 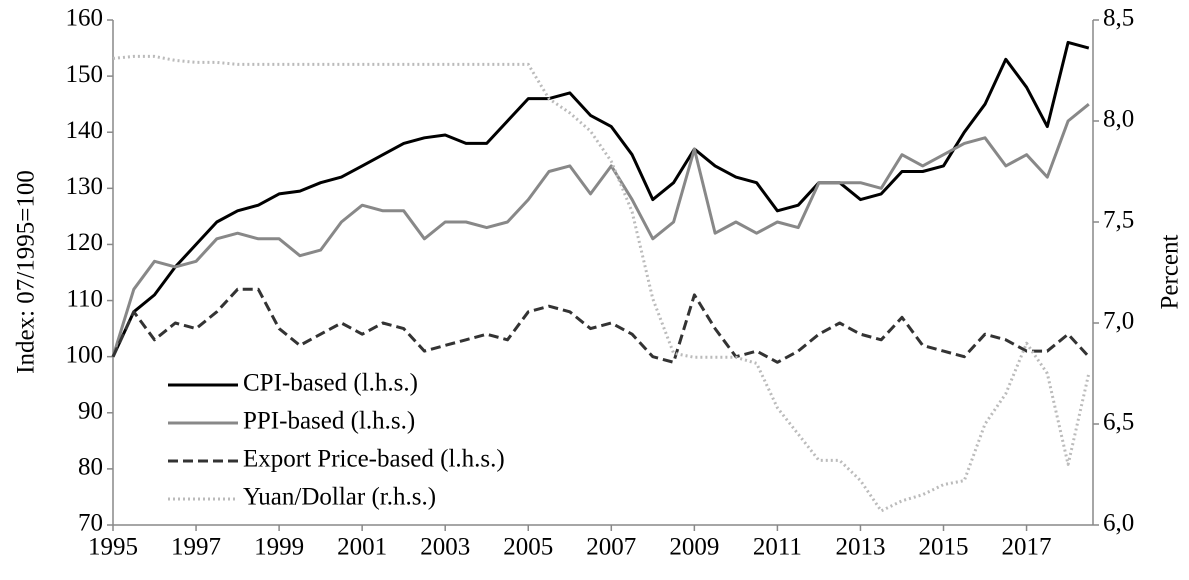 I want to click on y2-tick-label: 6,0, so click(x=1118, y=523).